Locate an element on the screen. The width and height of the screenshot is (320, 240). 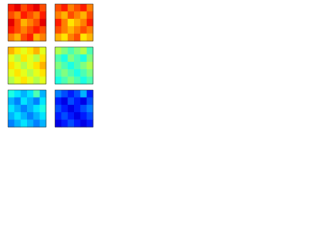
chart is located at coordinates (50, 65).